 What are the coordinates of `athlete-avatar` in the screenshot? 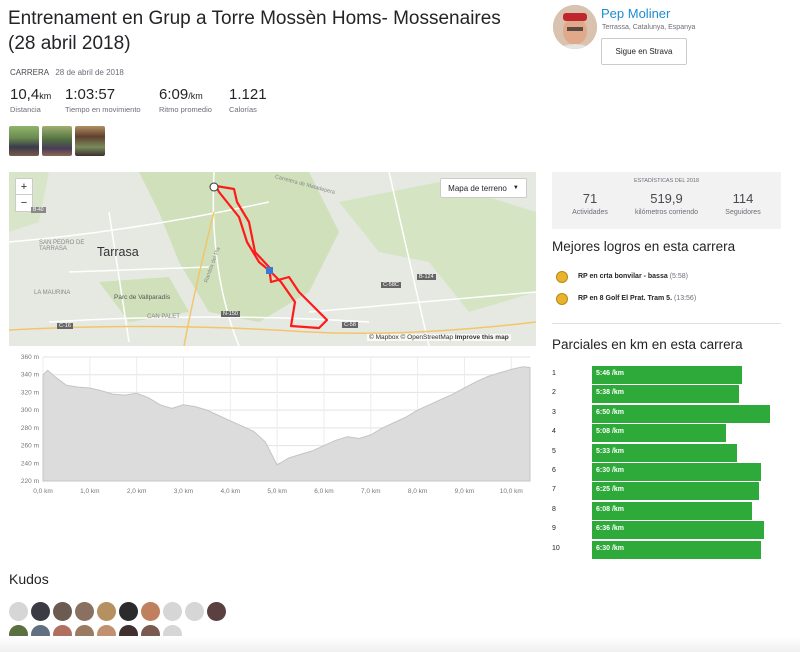 It's located at (575, 27).